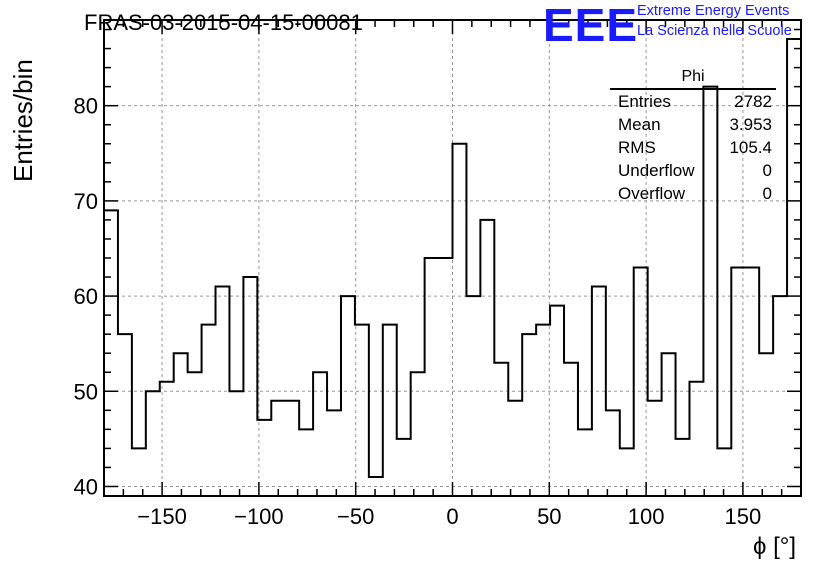 The width and height of the screenshot is (836, 572). I want to click on y-tick-label: 40, so click(86, 486).